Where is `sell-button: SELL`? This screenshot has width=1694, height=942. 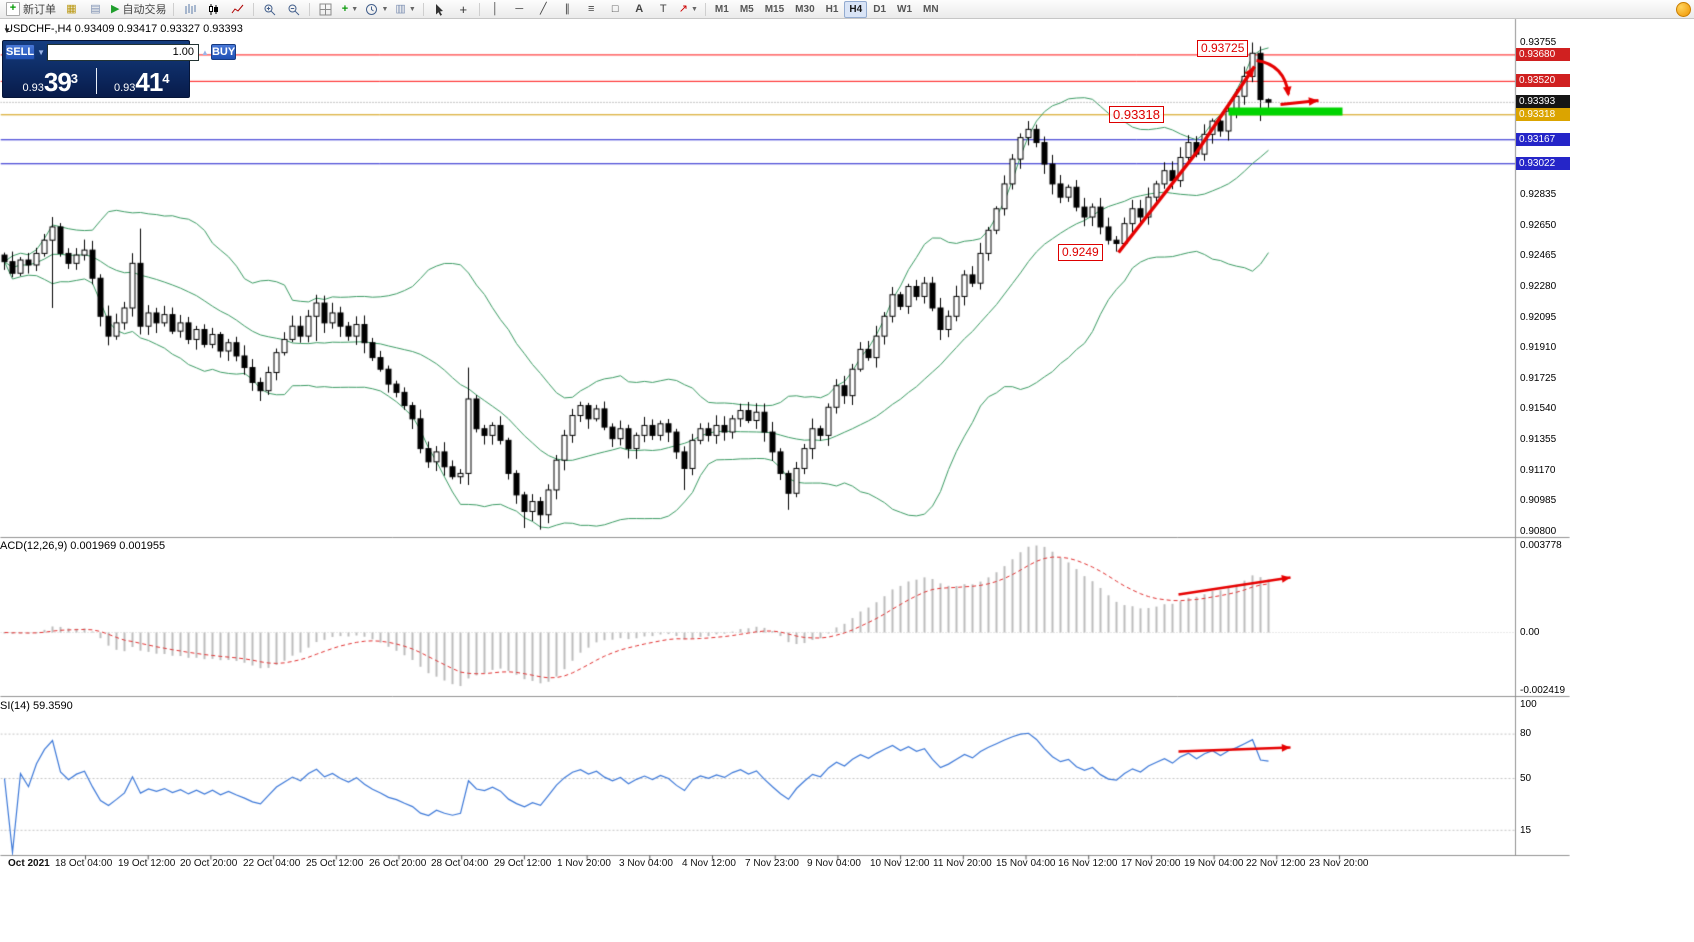
sell-button: SELL is located at coordinates (20, 52).